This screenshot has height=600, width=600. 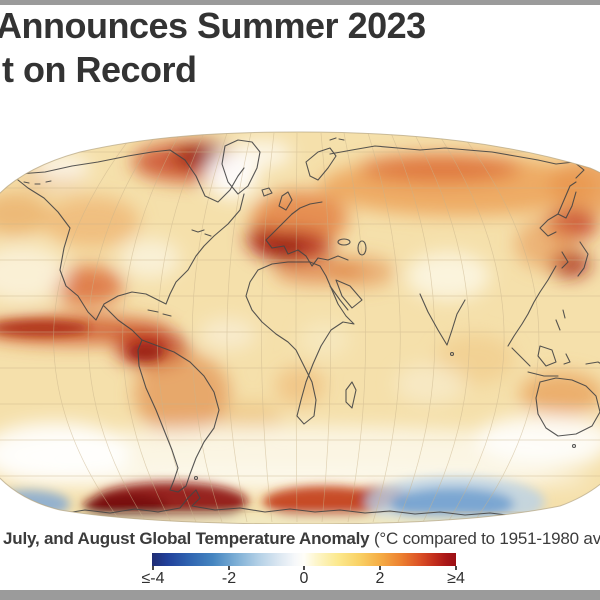 I want to click on colorbar-label-min: ≤-4, so click(x=153, y=578).